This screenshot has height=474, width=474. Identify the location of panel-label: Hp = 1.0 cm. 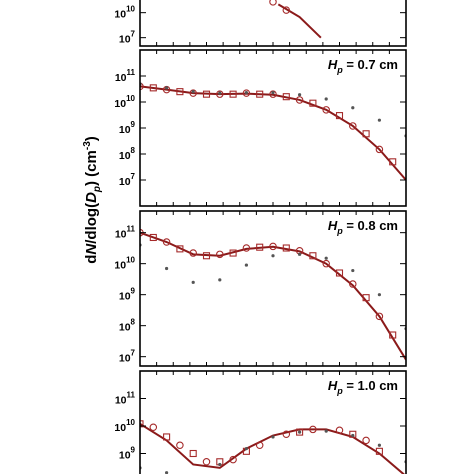
(363, 387).